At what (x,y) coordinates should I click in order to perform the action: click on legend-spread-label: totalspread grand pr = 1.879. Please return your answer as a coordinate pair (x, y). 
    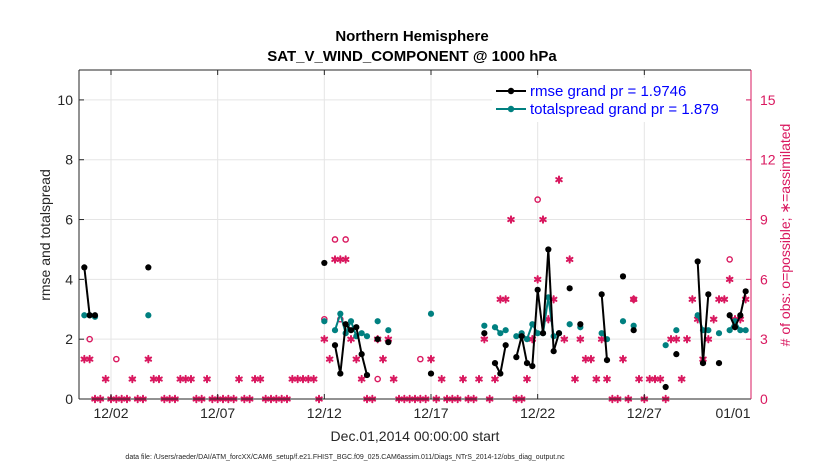
    Looking at the image, I should click on (624, 109).